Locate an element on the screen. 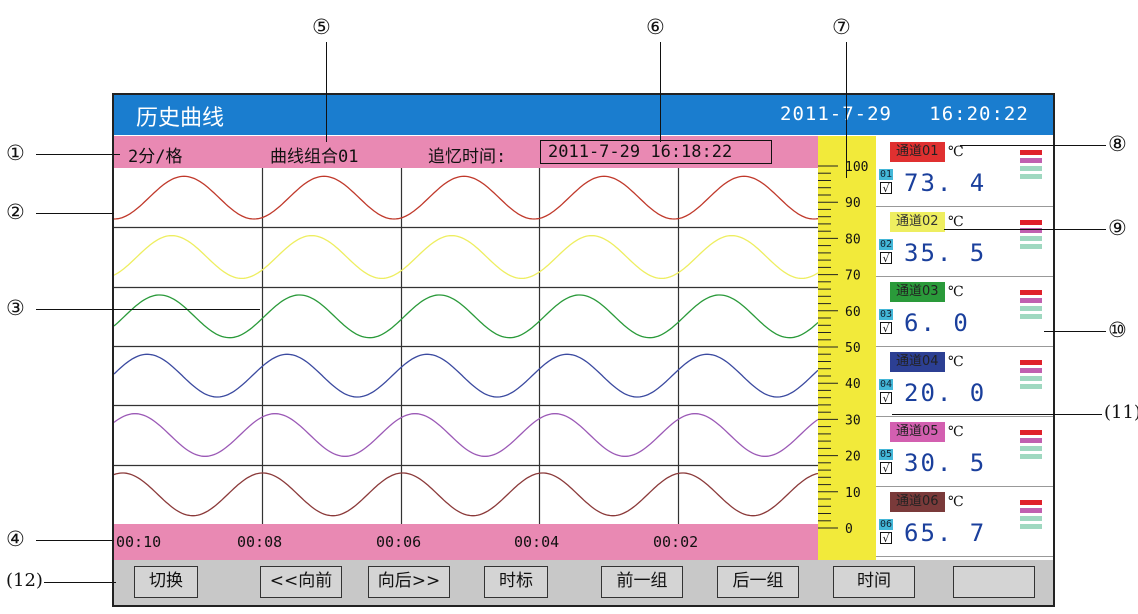 Image resolution: width=1138 pixels, height=614 pixels. current-time: 16:20:22 is located at coordinates (979, 114).